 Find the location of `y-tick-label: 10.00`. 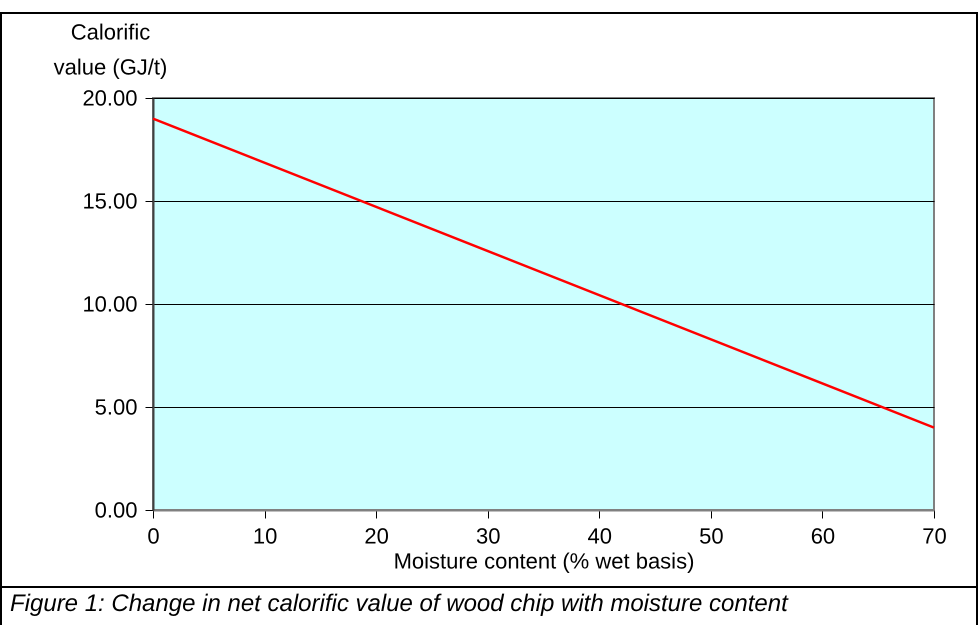

y-tick-label: 10.00 is located at coordinates (110, 304).